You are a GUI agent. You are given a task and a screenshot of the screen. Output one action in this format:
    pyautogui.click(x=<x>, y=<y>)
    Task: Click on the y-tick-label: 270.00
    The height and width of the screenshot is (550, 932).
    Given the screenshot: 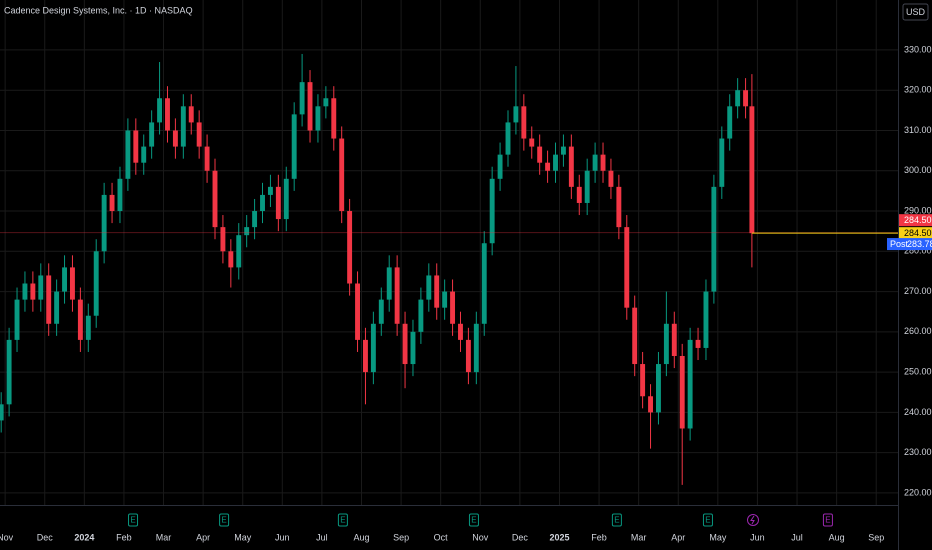 What is the action you would take?
    pyautogui.click(x=918, y=291)
    